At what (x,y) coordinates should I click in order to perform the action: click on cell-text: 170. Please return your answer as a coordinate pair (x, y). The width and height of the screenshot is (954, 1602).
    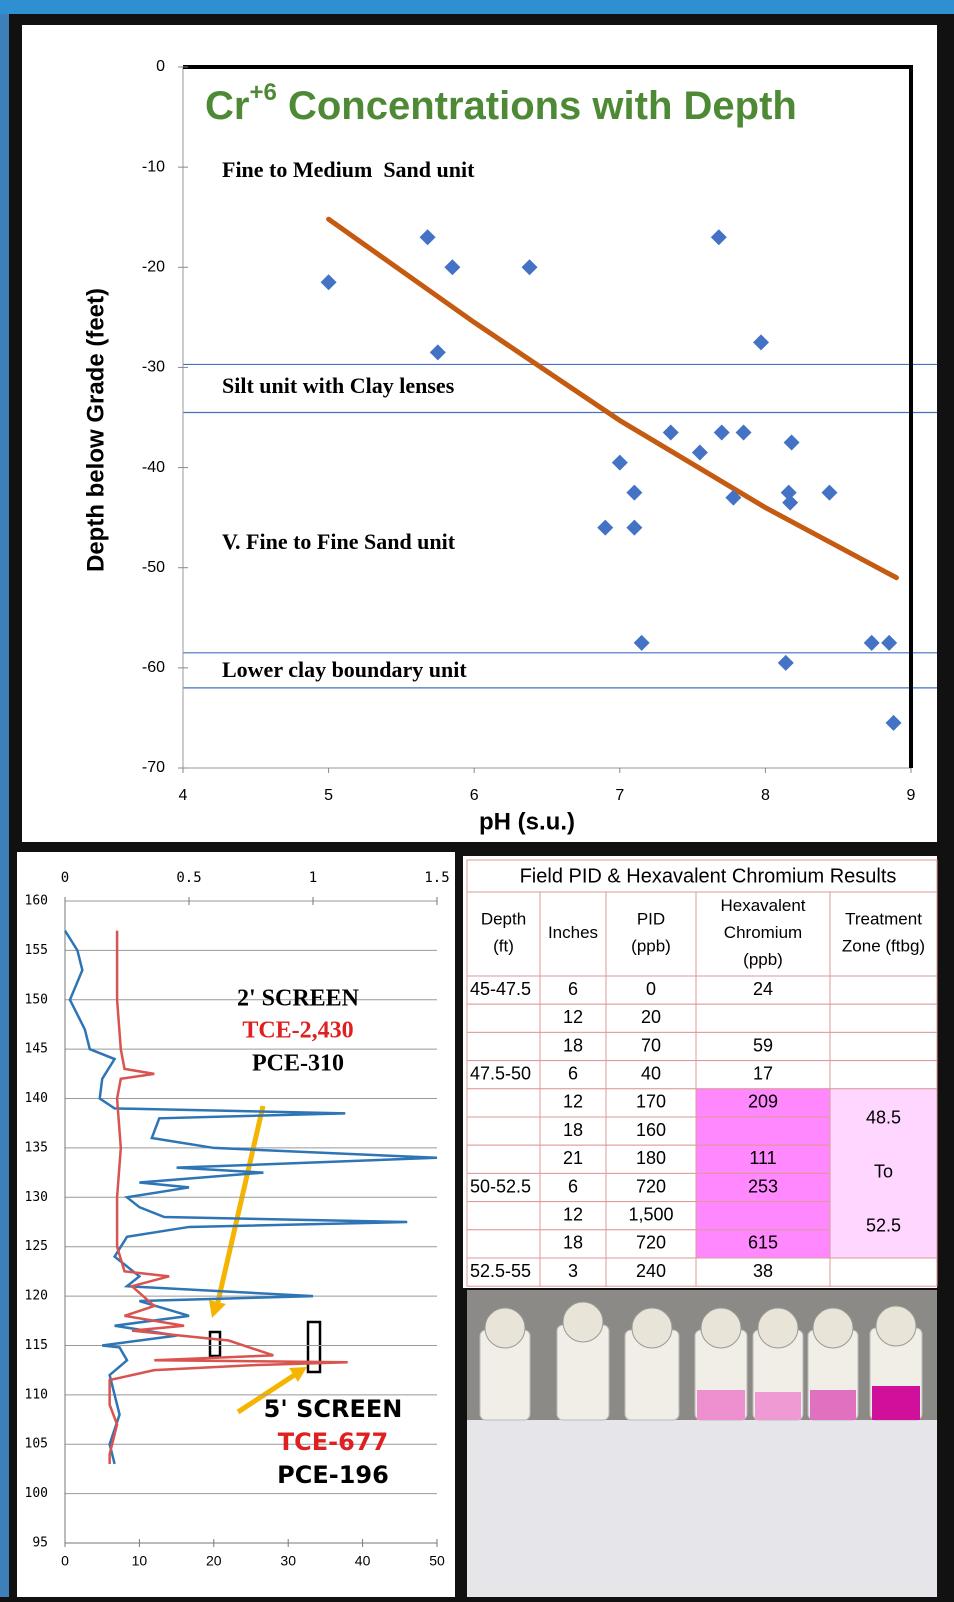
    Looking at the image, I should click on (651, 1102).